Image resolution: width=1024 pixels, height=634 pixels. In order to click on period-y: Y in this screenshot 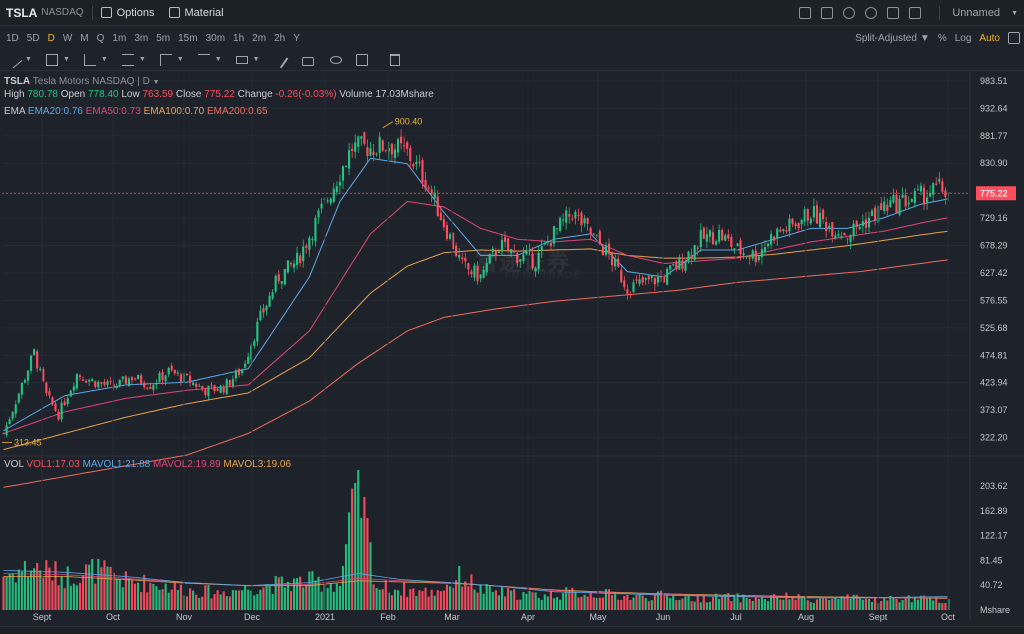, I will do `click(296, 38)`.